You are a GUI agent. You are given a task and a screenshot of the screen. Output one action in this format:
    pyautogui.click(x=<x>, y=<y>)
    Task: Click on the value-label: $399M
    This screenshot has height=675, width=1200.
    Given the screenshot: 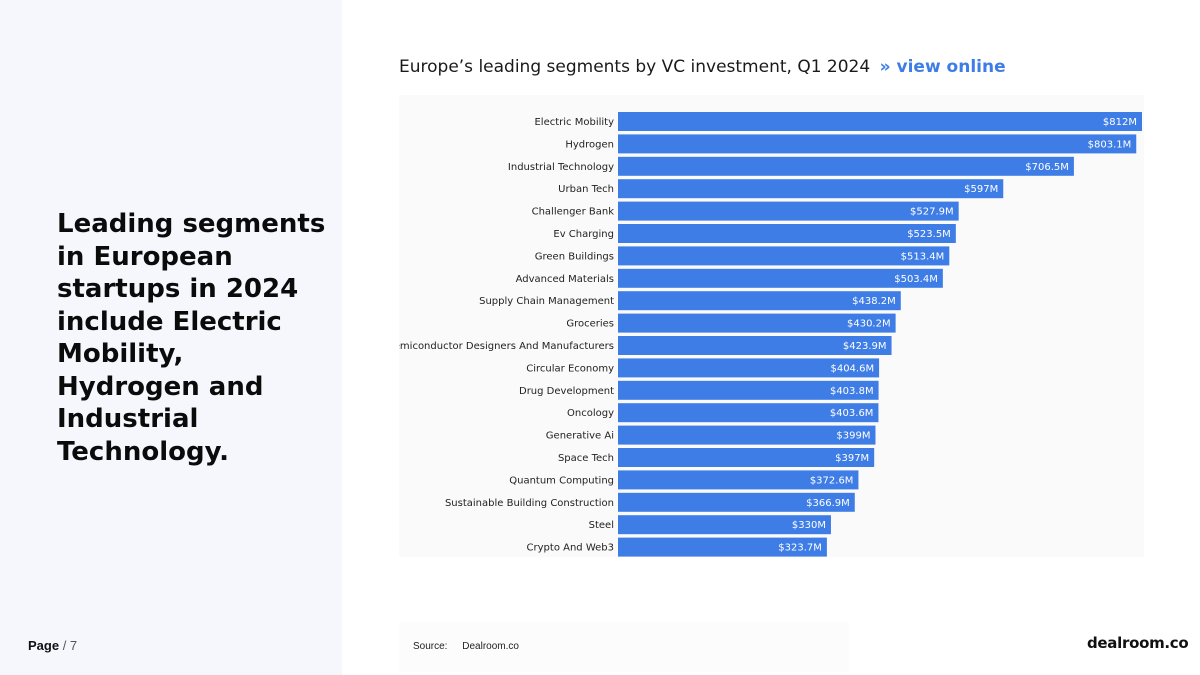 What is the action you would take?
    pyautogui.click(x=853, y=436)
    